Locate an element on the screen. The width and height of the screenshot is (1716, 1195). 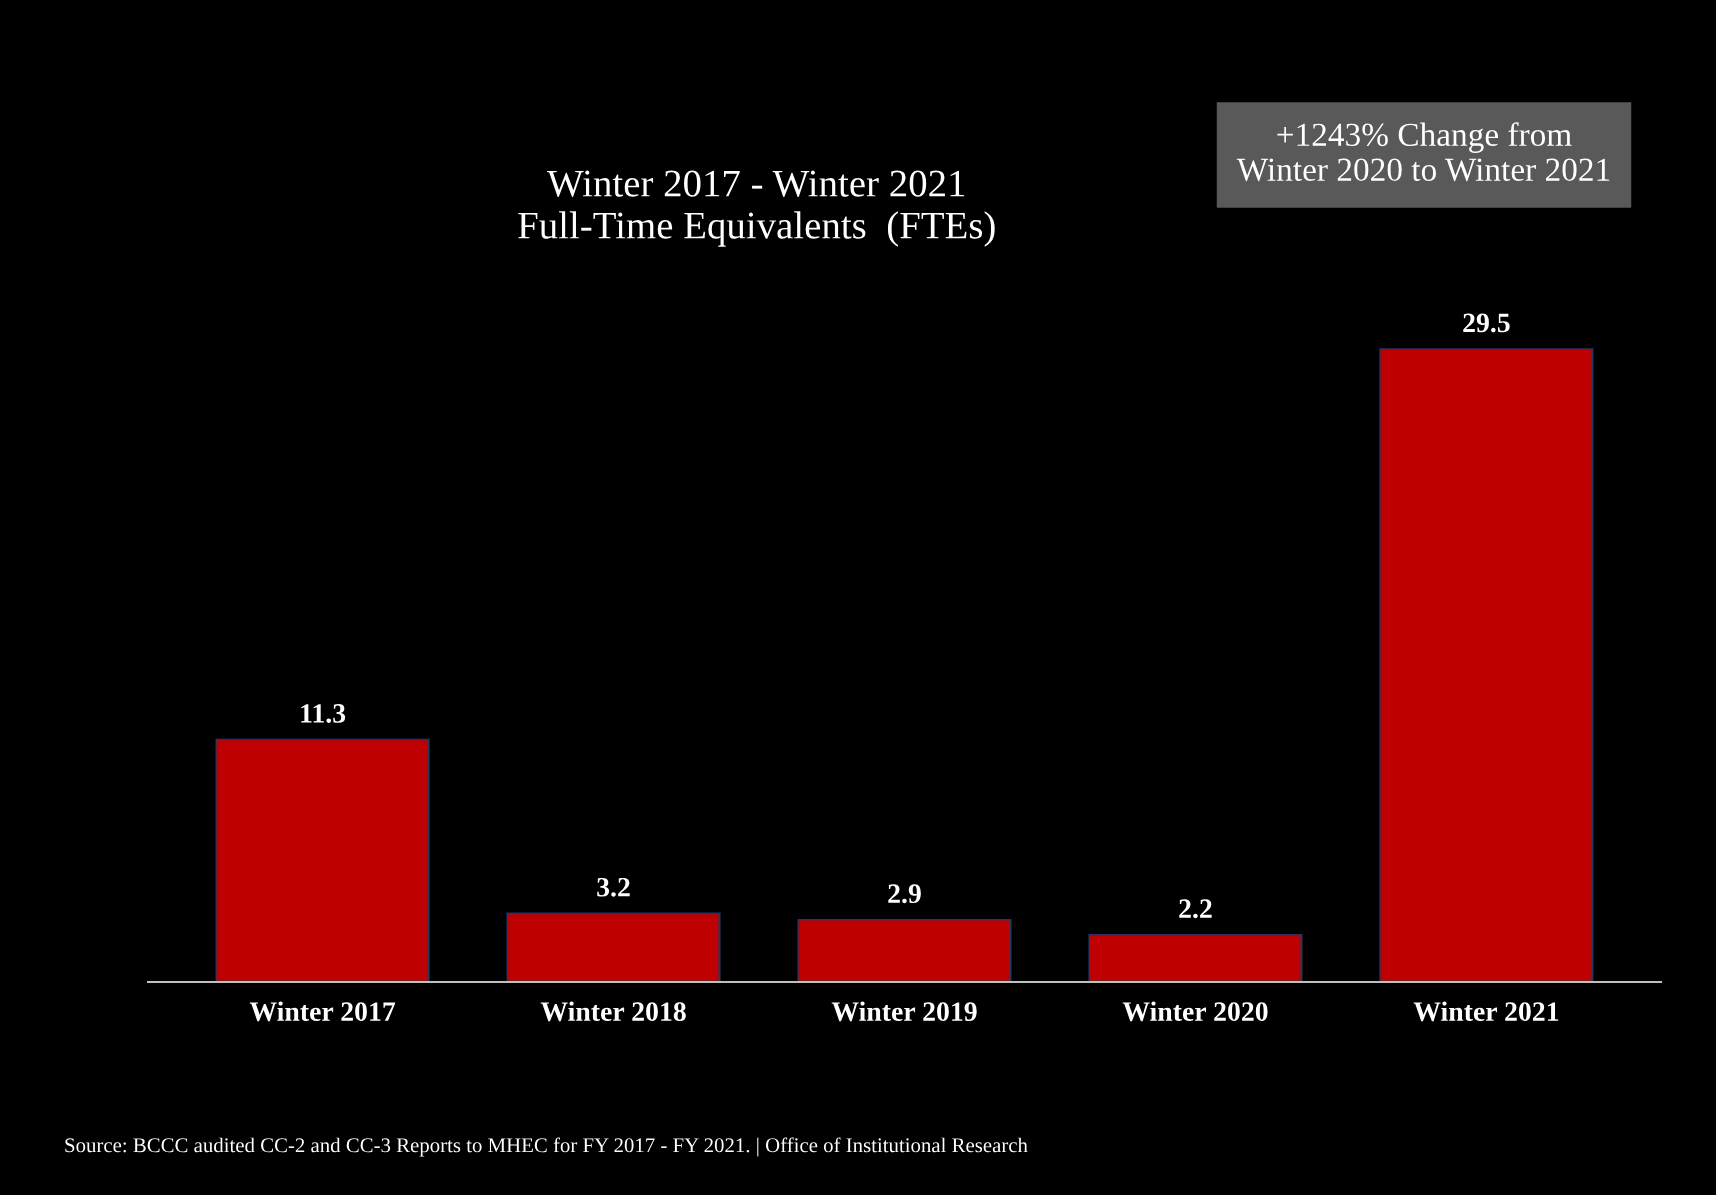
text: +1243% Change from Winter 2020 to Winter 2021 is located at coordinates (1423, 152).